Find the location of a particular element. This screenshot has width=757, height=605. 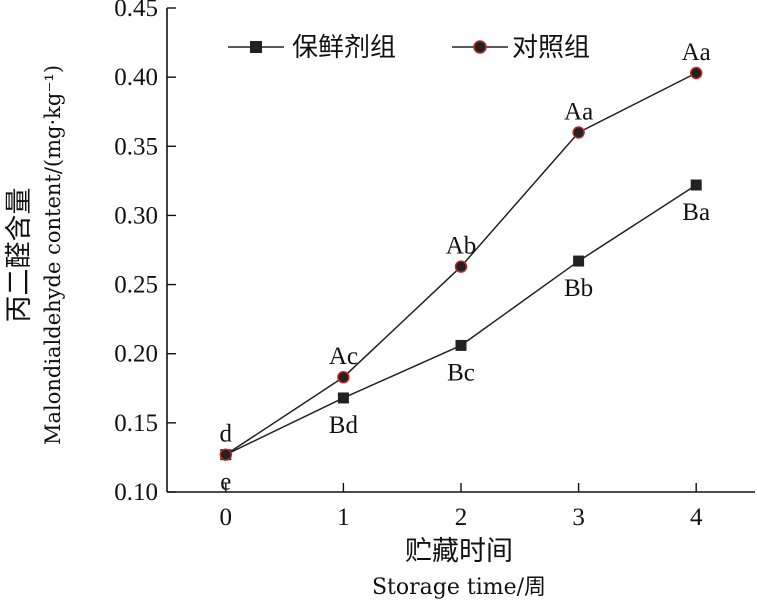

legend-item-preservative: 保鲜剂组 is located at coordinates (312, 48).